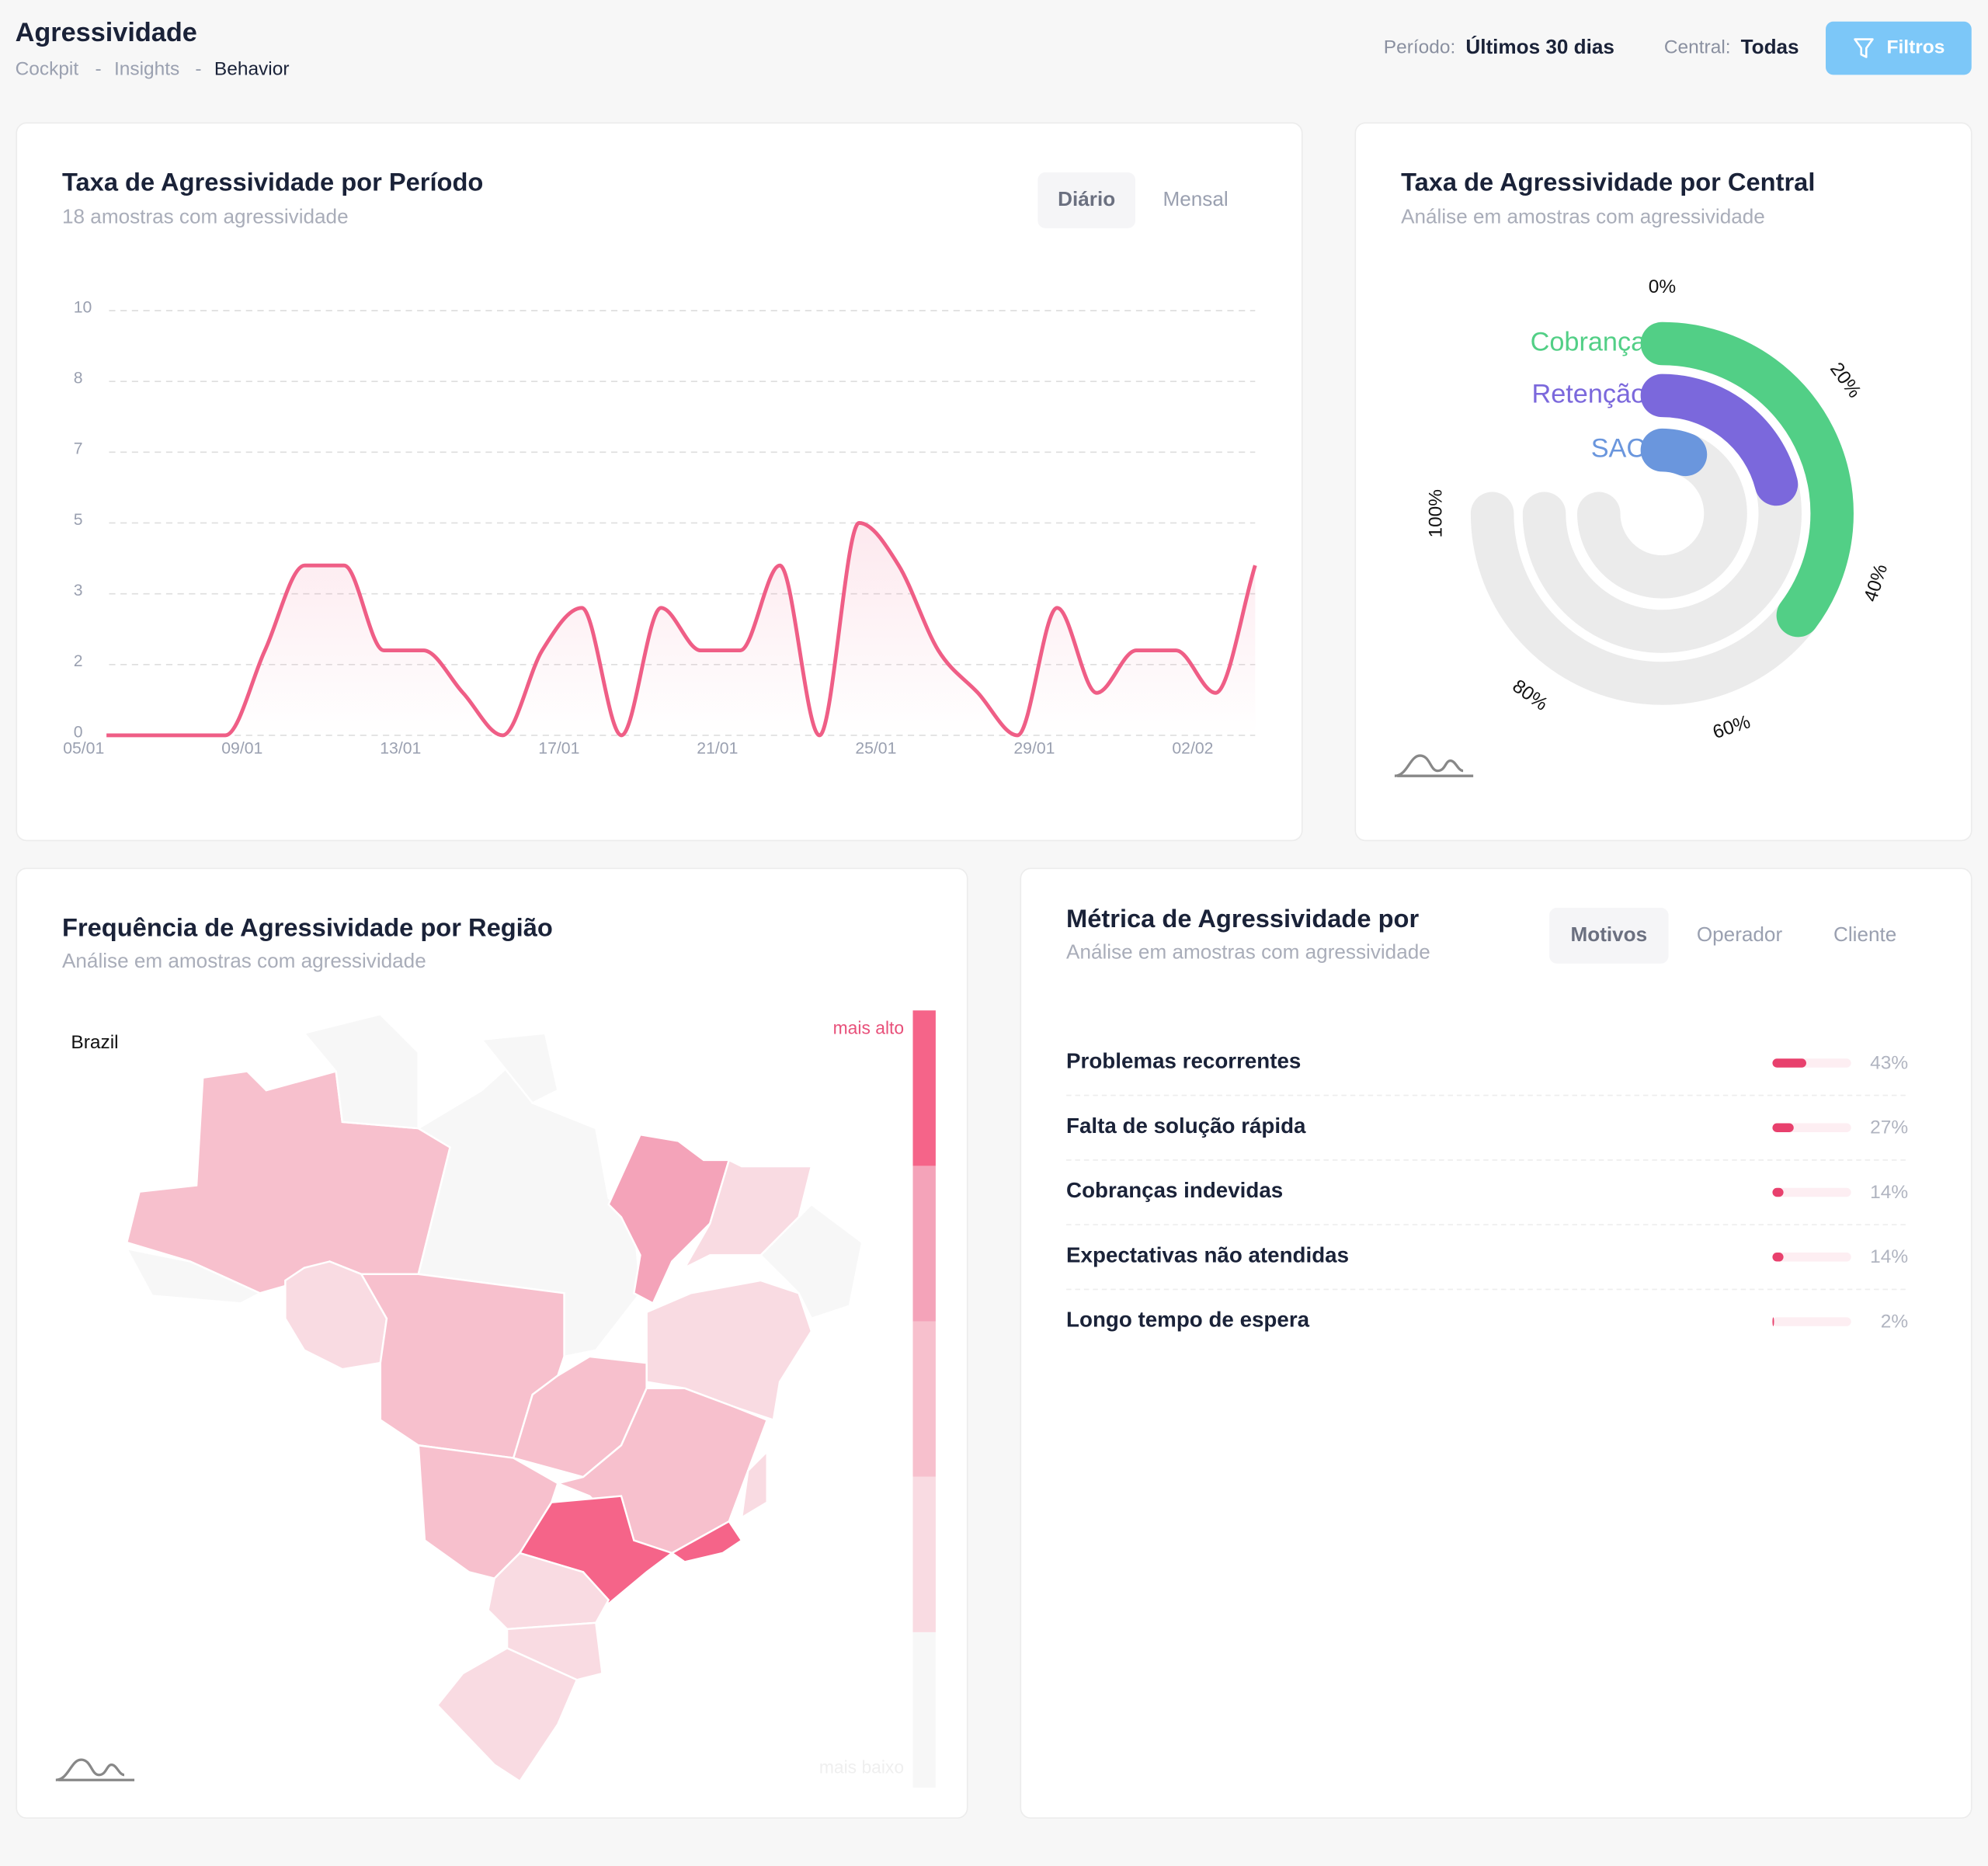 The image size is (1988, 1866). I want to click on y-tick-label: 3, so click(78, 590).